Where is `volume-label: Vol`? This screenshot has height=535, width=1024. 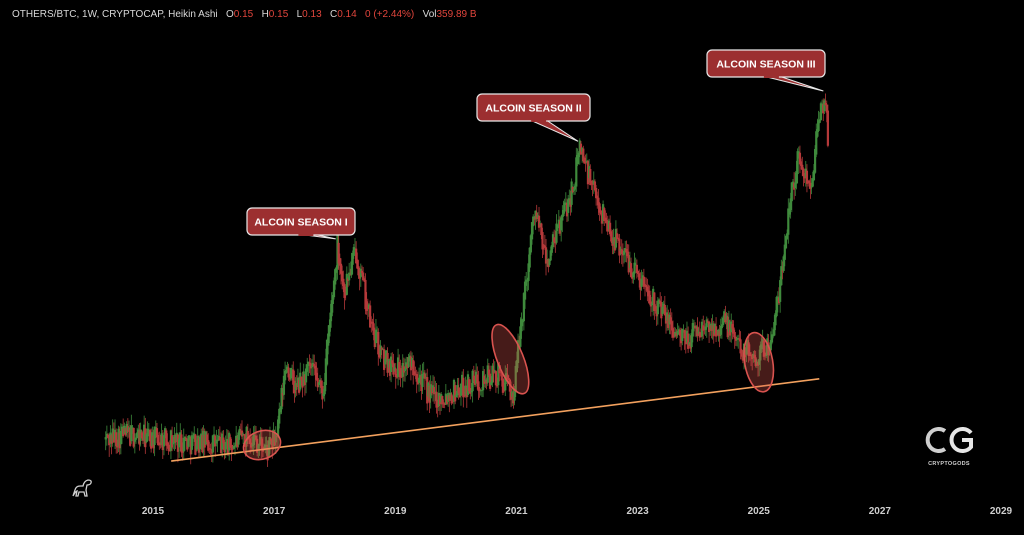
volume-label: Vol is located at coordinates (429, 14).